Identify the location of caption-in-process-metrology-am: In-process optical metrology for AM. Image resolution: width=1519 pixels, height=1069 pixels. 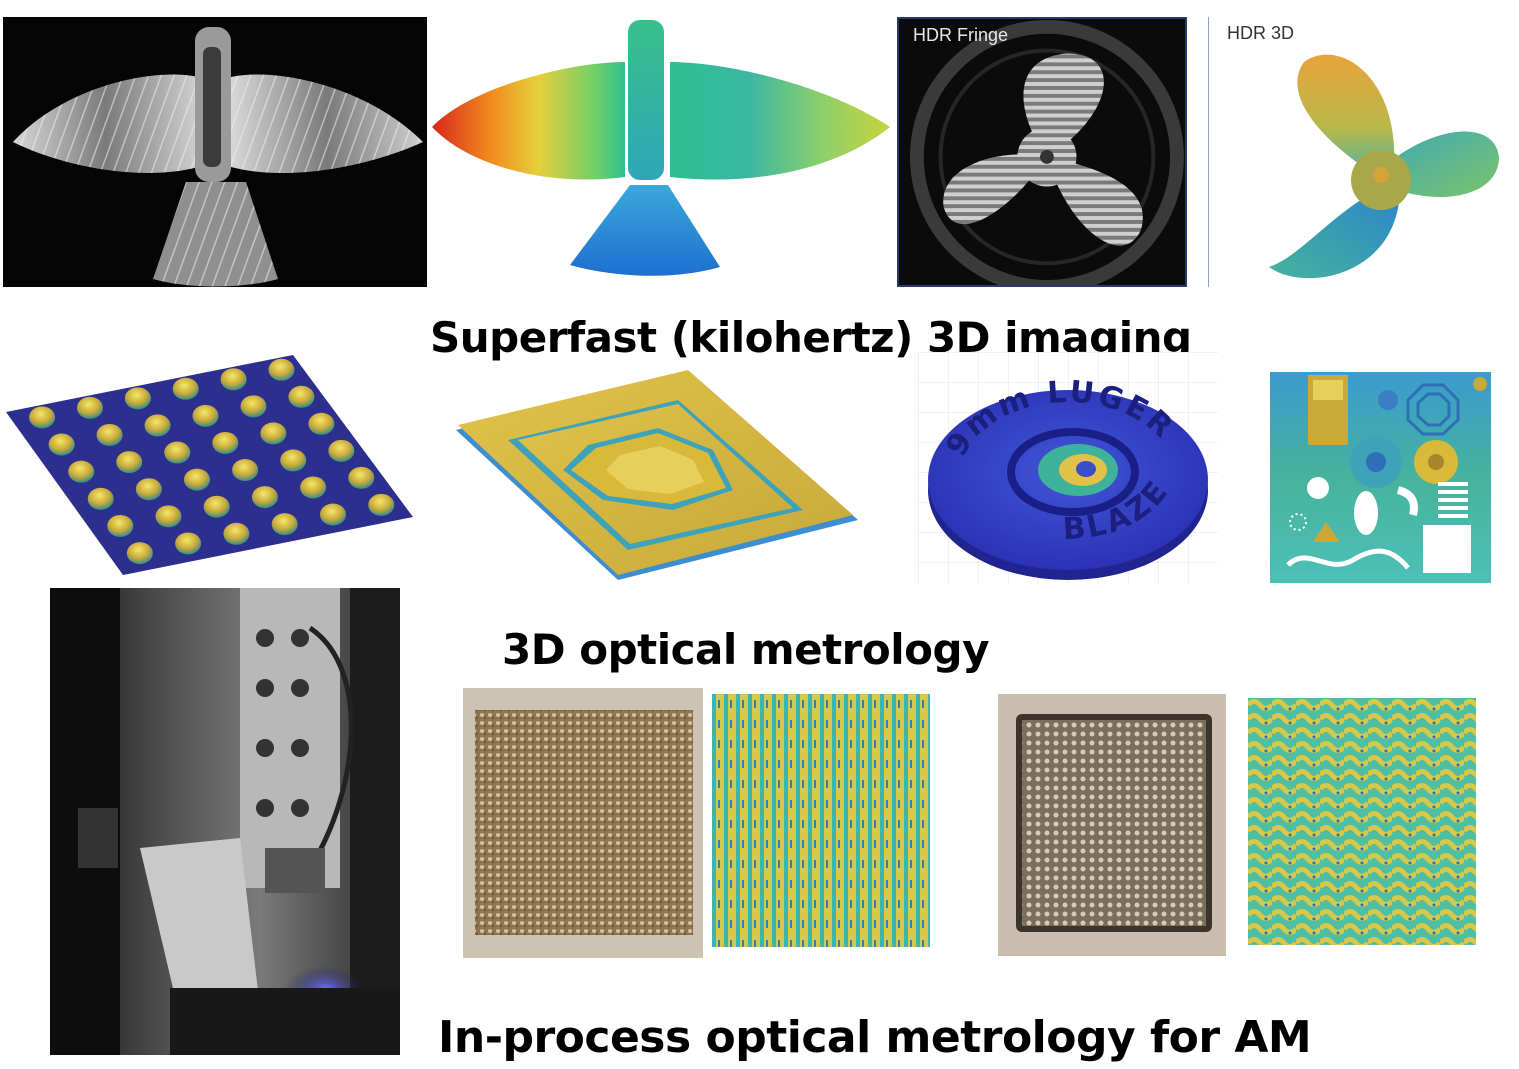
(875, 1037).